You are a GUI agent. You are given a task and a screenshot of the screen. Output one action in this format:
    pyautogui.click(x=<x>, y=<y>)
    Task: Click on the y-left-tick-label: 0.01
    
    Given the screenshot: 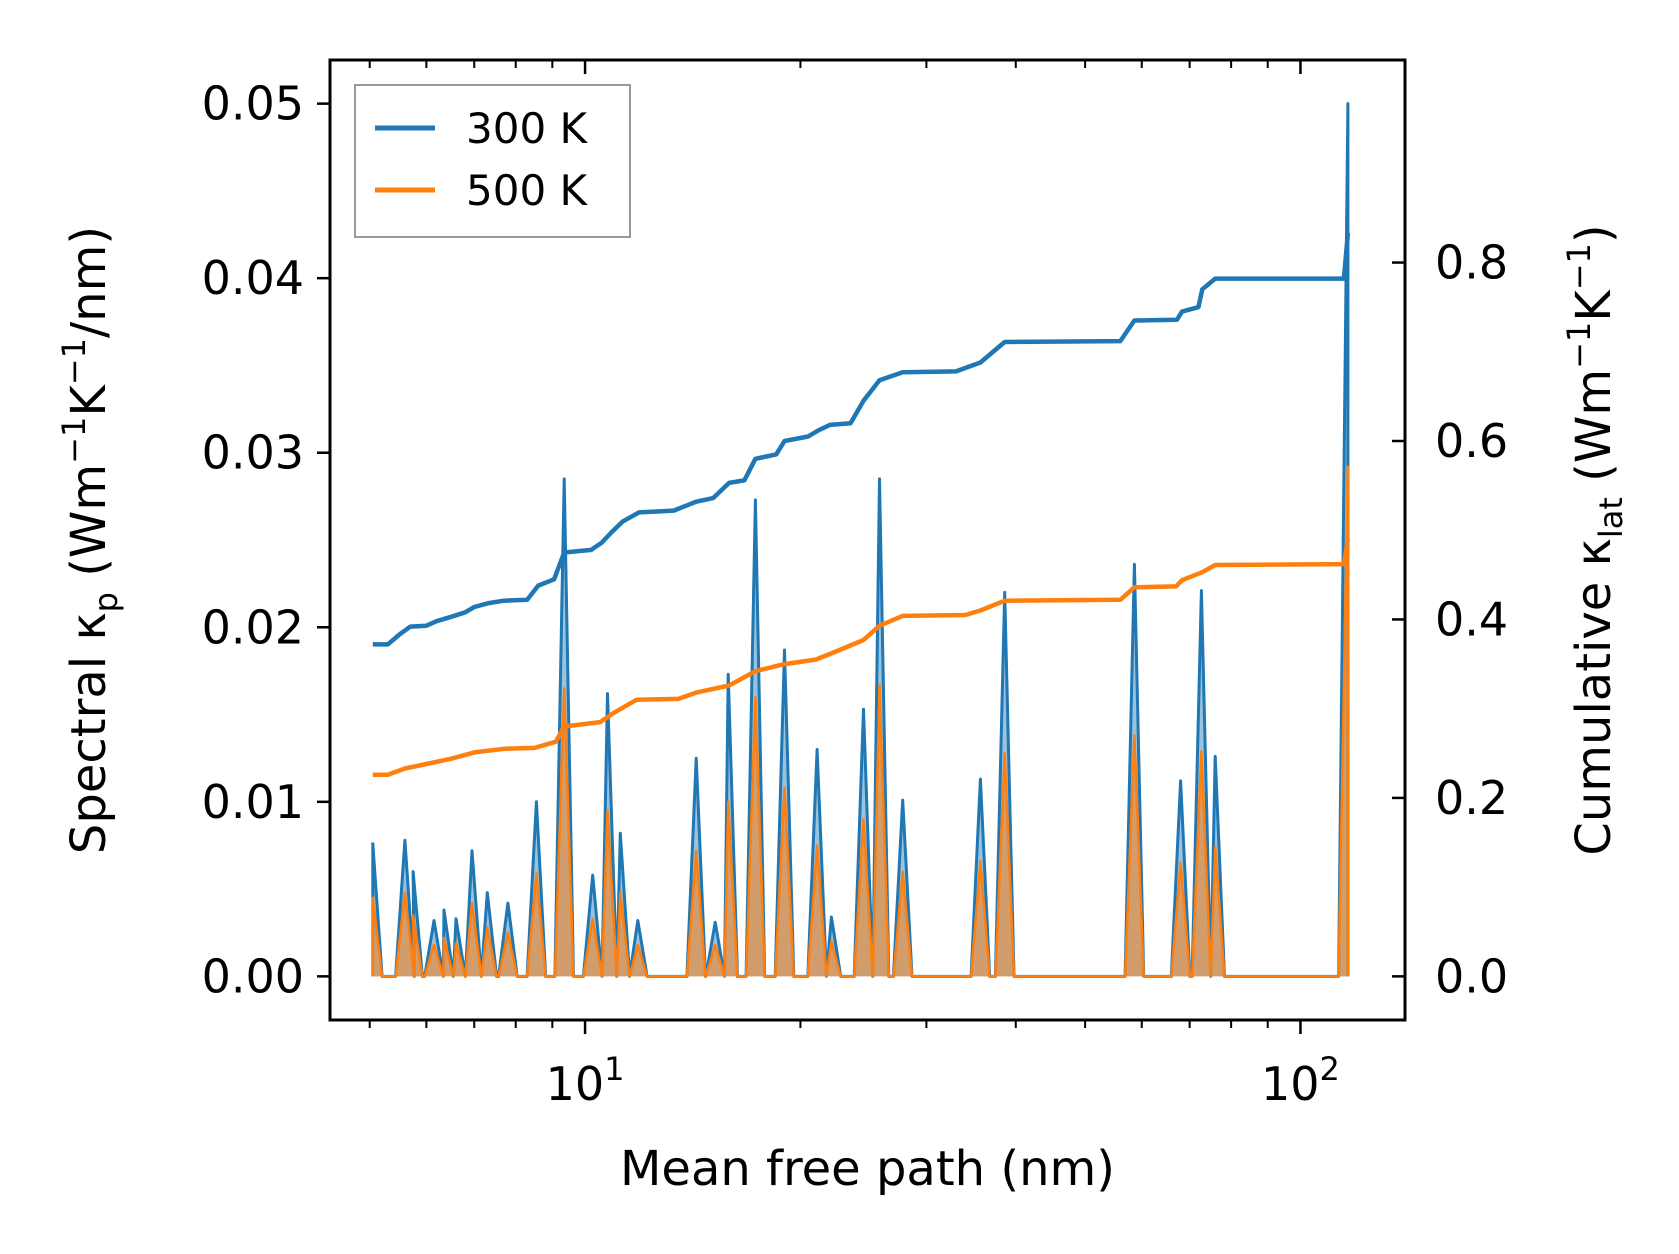 What is the action you would take?
    pyautogui.click(x=253, y=802)
    